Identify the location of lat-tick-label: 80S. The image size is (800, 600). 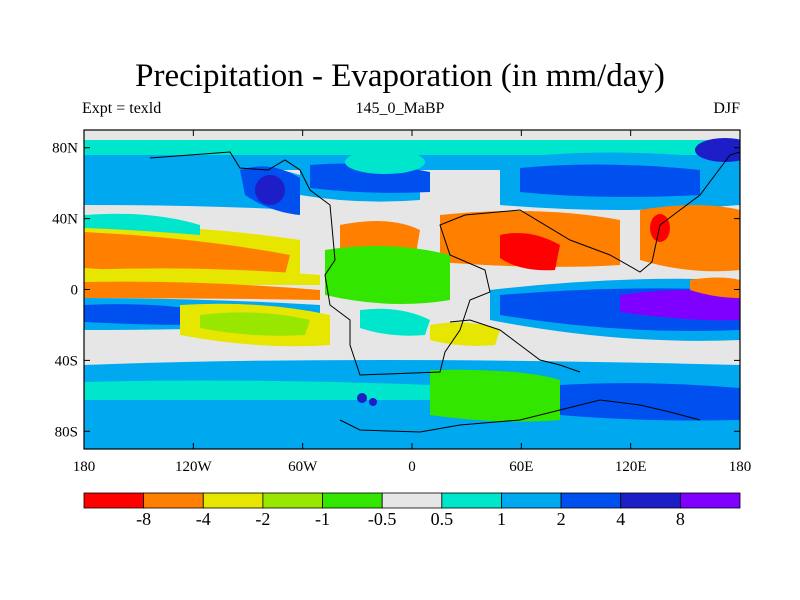
(66, 432).